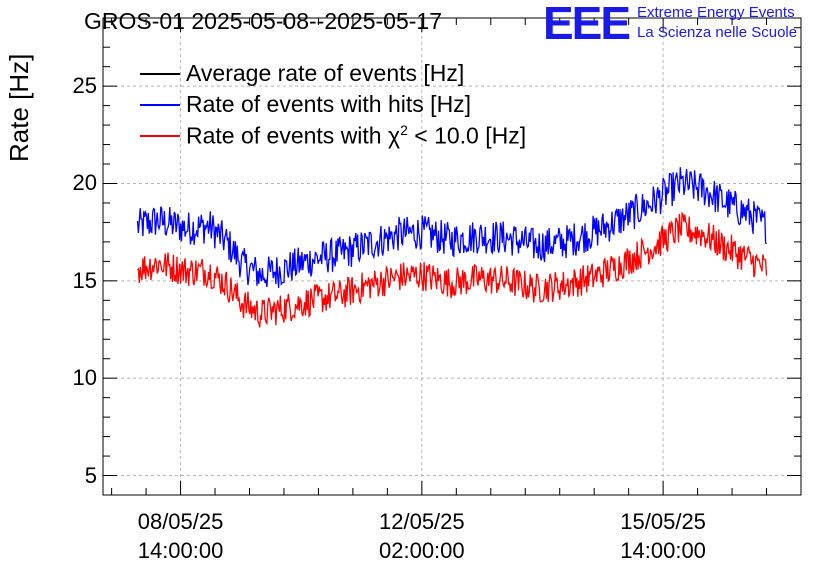 The height and width of the screenshot is (572, 836). I want to click on x-tick-label: 08/05/25 14:00:00, so click(181, 536).